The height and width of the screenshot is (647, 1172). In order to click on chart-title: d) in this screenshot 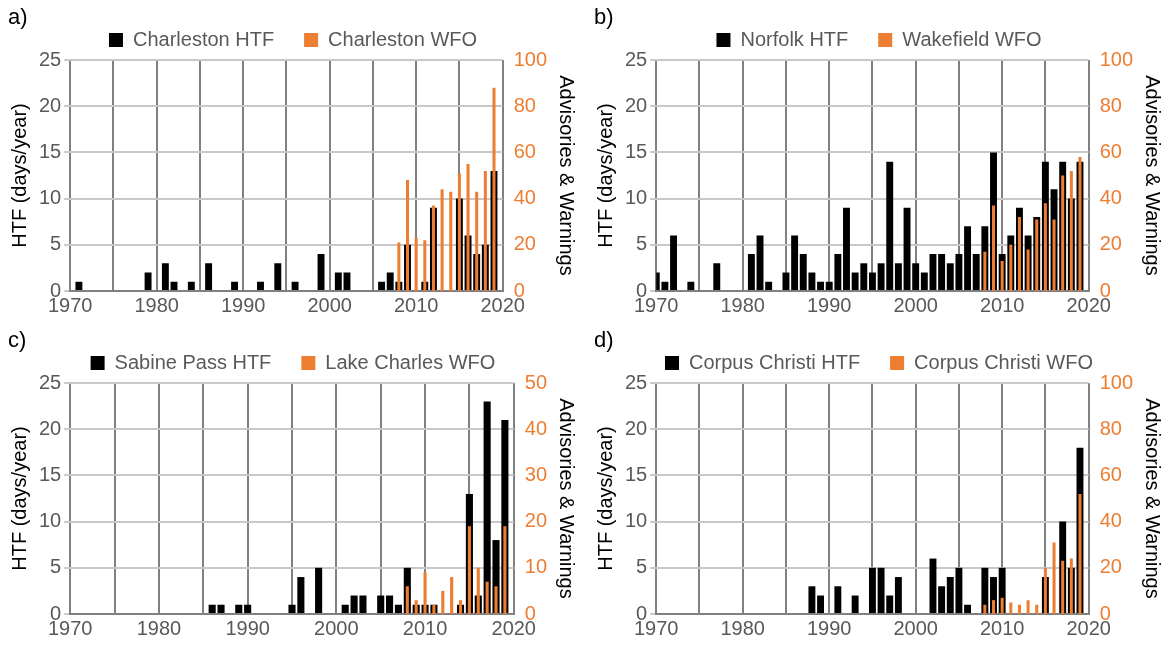, I will do `click(604, 340)`.